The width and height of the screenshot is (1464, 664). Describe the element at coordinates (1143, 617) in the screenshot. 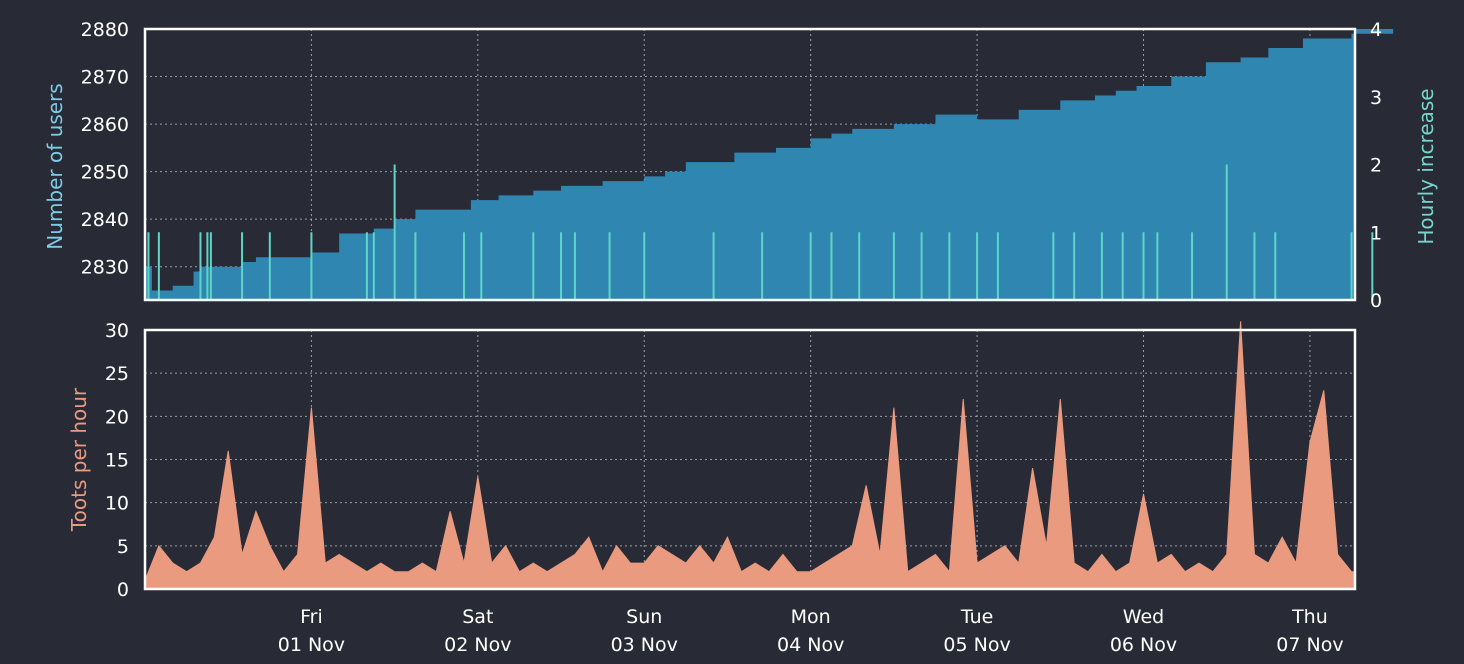

I see `x-tick-day: Wed` at that location.